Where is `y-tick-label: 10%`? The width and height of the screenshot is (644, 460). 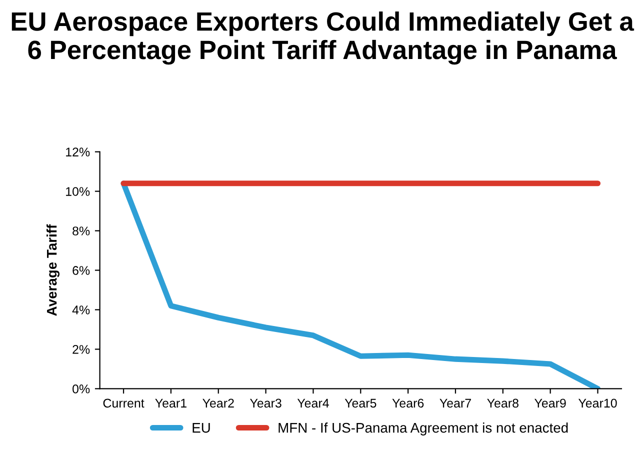 y-tick-label: 10% is located at coordinates (78, 191).